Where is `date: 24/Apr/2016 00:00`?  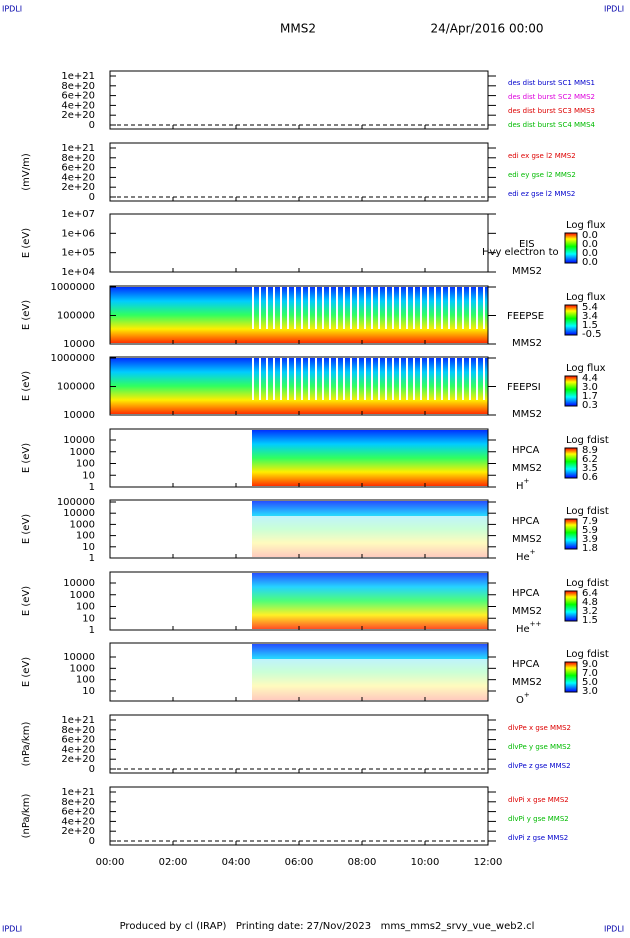
date: 24/Apr/2016 00:00 is located at coordinates (486, 29).